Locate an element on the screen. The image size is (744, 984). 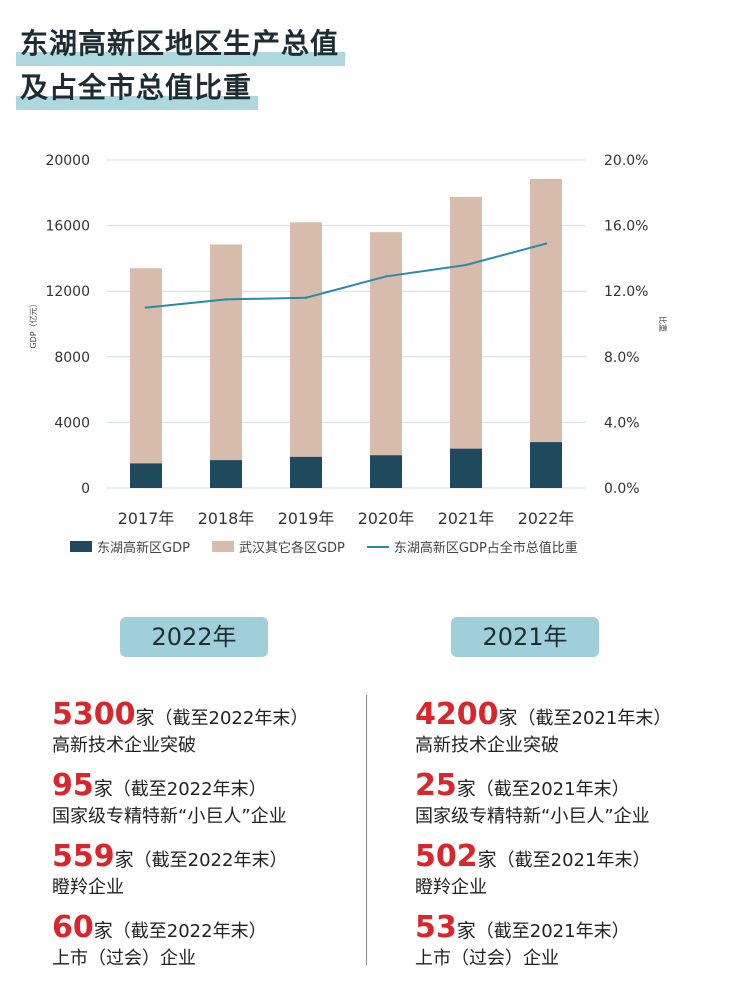
stat-item: 5300家（截至2022年末） 高新技术企业突破 is located at coordinates (180, 729).